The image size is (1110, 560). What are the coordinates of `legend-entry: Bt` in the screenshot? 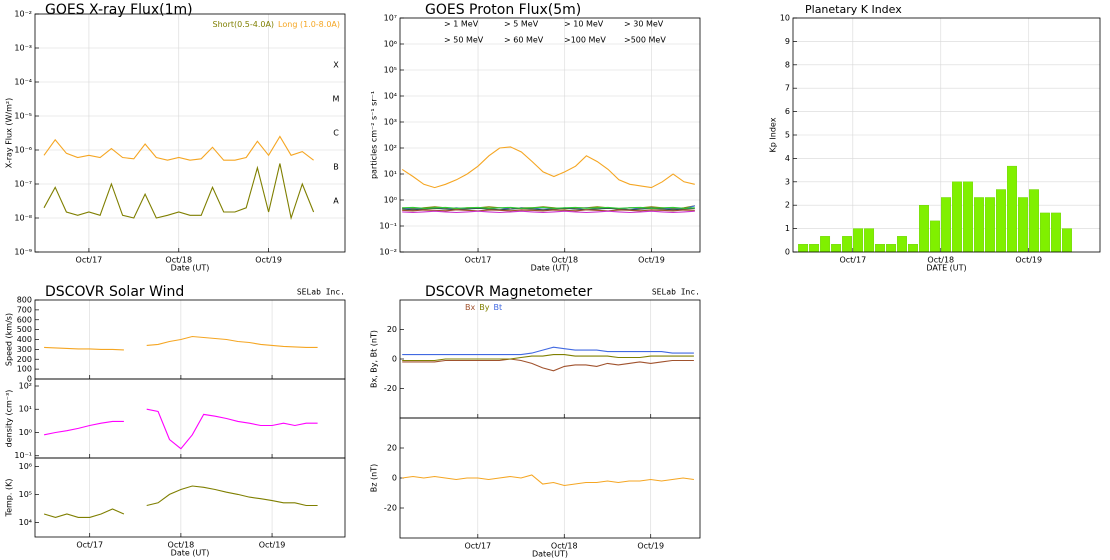 It's located at (497, 307).